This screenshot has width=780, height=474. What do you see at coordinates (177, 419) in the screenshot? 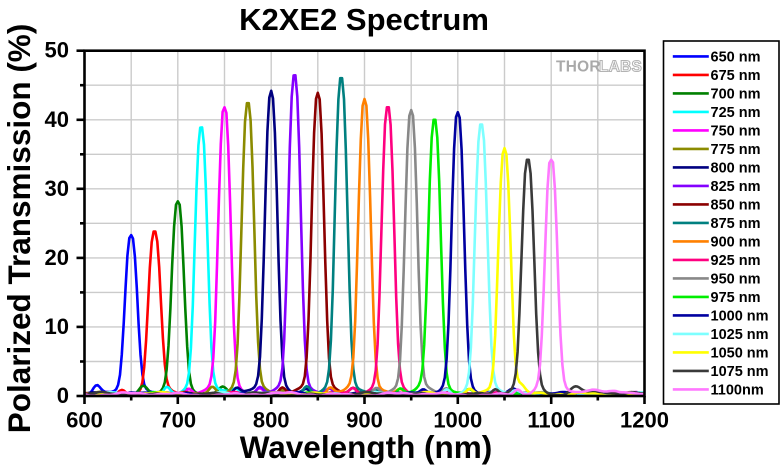
I see `svg-text: 700` at bounding box center [177, 419].